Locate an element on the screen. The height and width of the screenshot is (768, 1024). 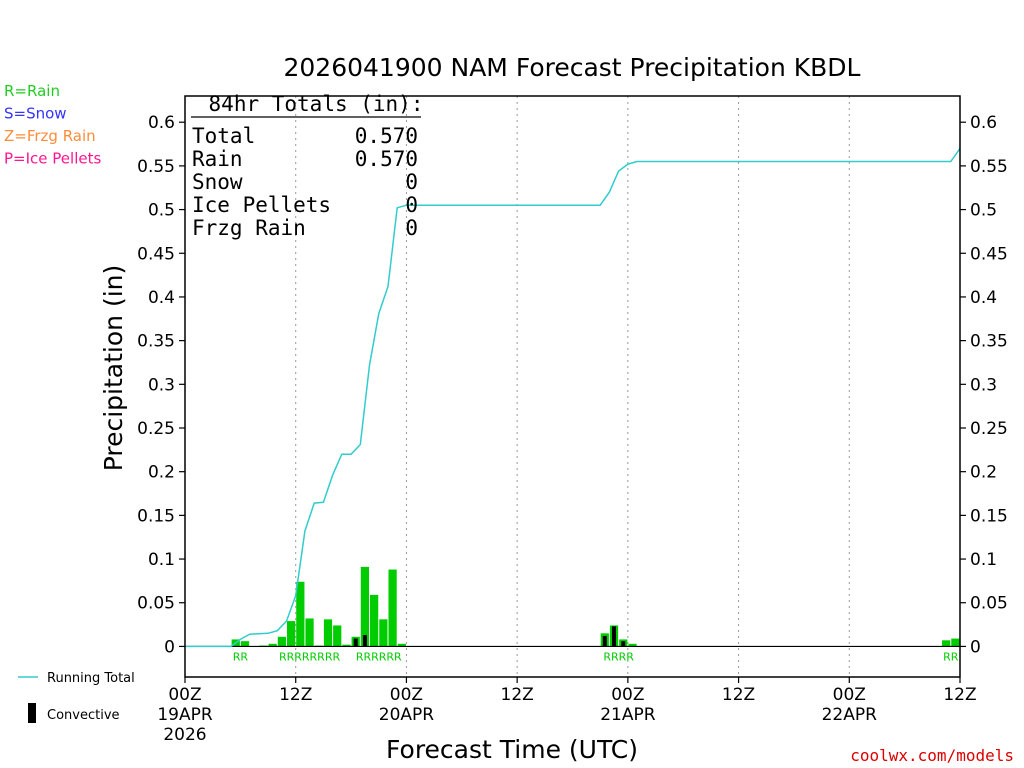
x-axis-label: Forecast Time (UTC) is located at coordinates (512, 749).